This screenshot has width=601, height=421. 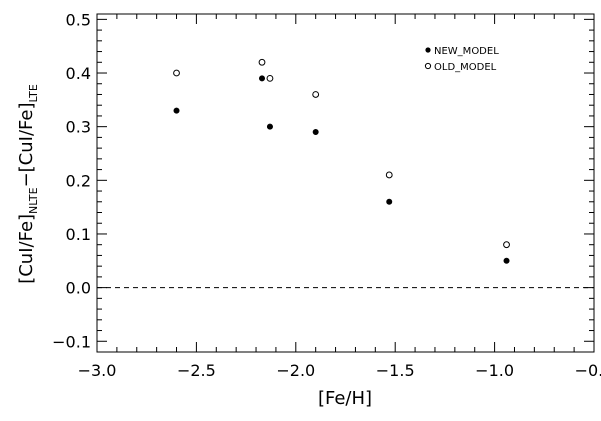 I want to click on x-tick-label: −1.0, so click(x=494, y=370).